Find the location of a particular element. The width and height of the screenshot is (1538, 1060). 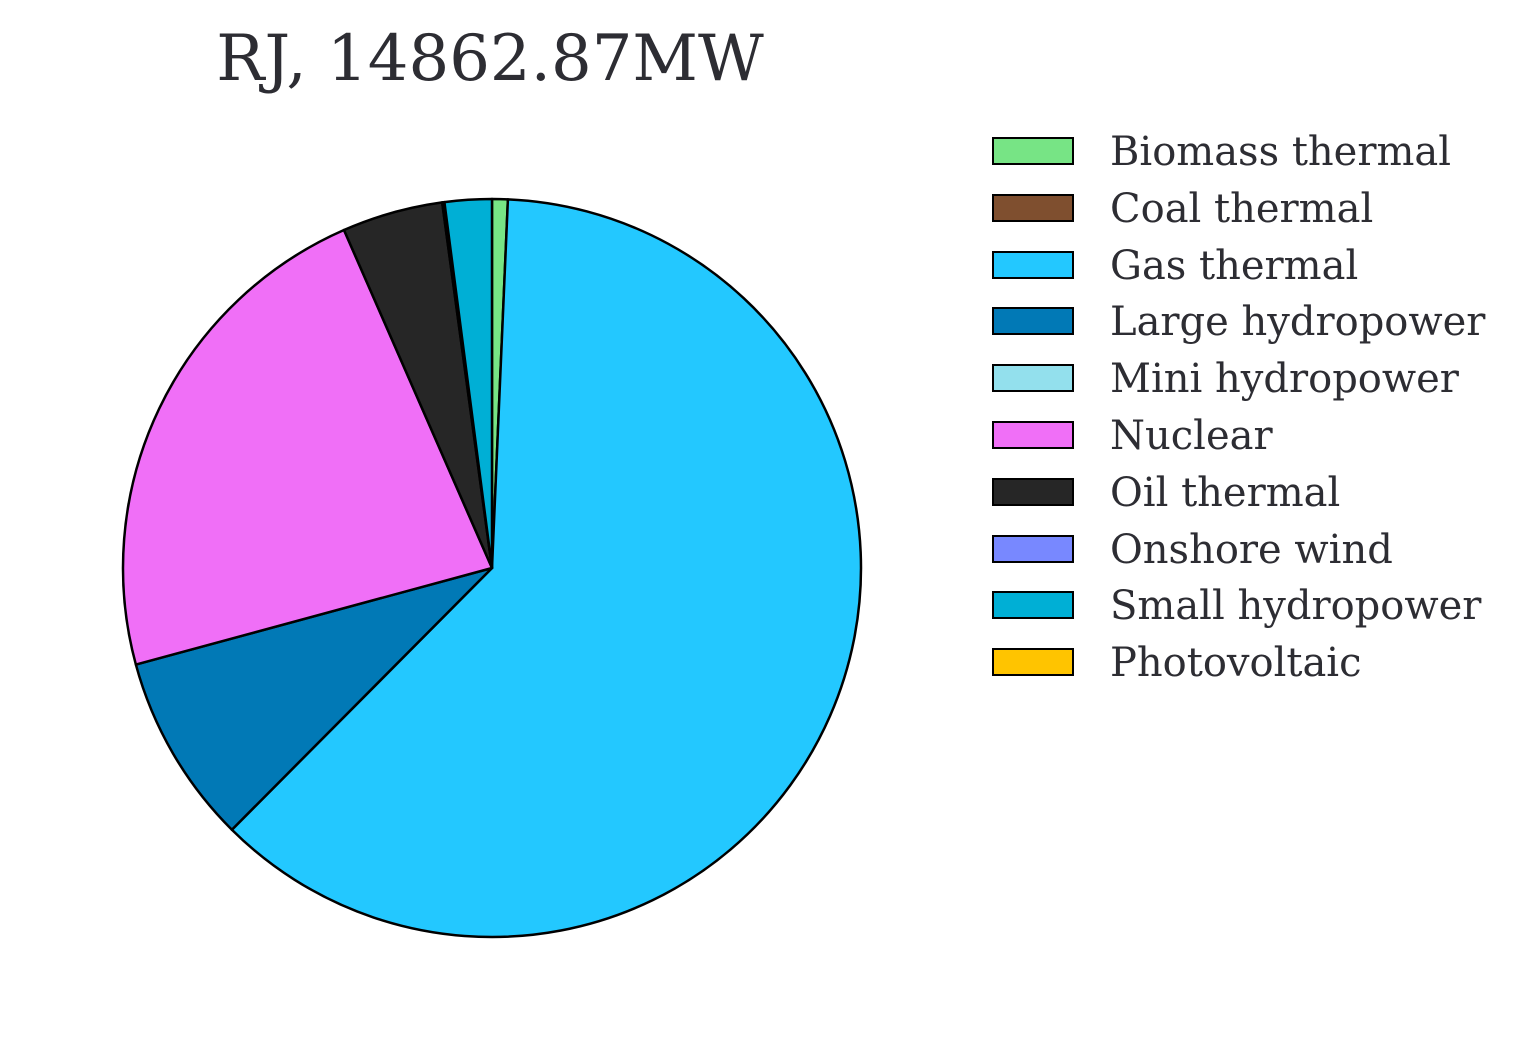

legend-label: Small hydropower is located at coordinates (1296, 606).